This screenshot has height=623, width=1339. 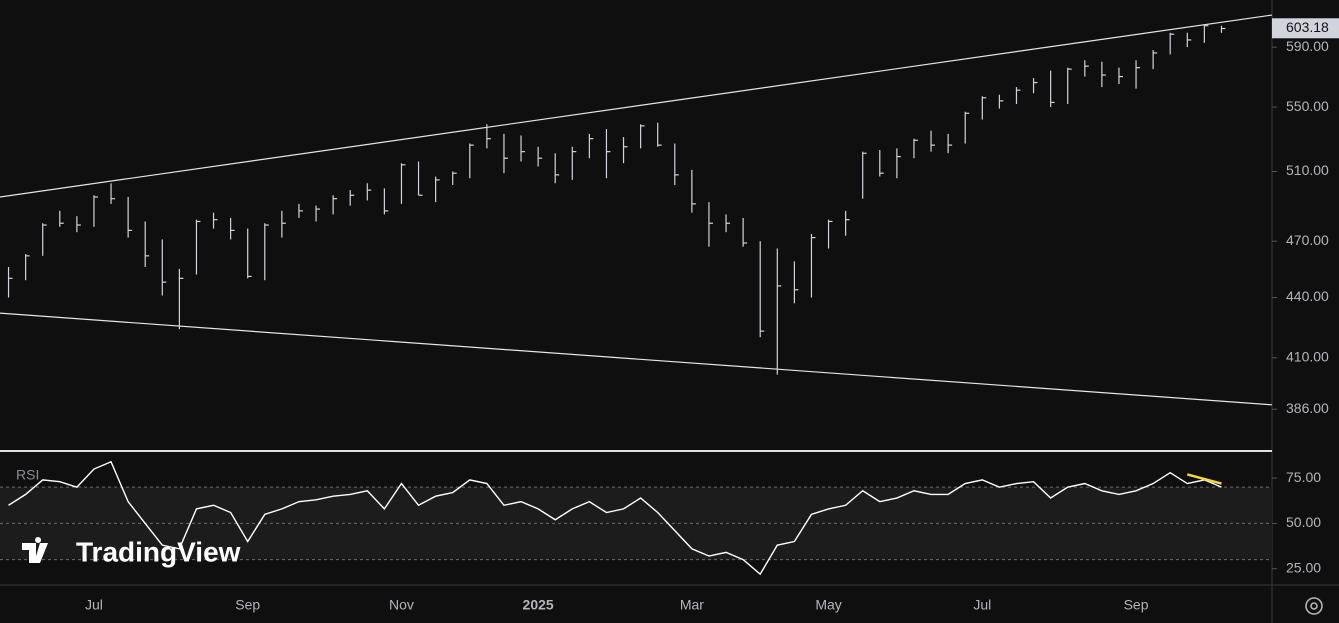 I want to click on last-price-tag, so click(x=1305, y=28).